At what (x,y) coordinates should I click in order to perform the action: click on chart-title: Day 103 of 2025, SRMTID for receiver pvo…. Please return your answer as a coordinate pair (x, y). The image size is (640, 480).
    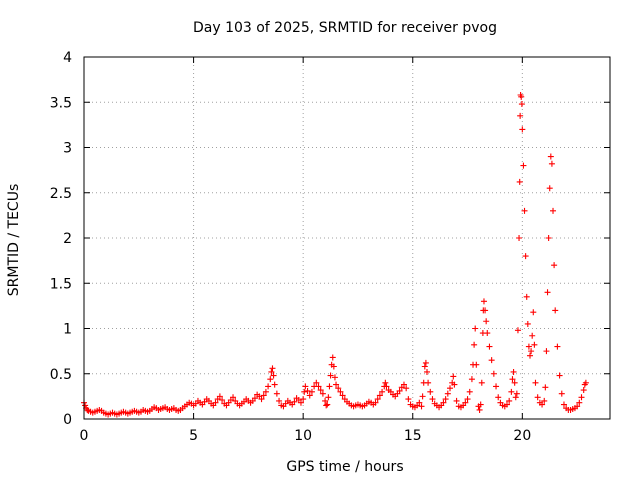
    Looking at the image, I should click on (345, 28).